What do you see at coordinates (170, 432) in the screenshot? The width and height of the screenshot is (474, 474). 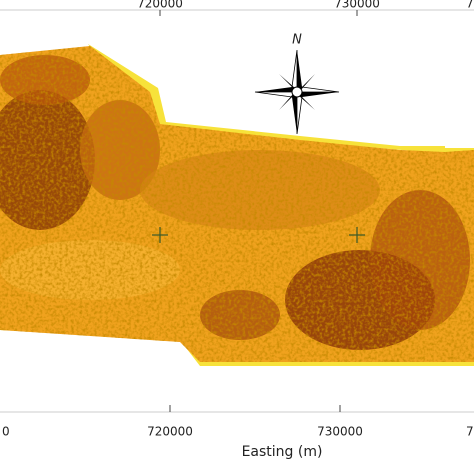 I see `bottom-tick-label: 720000` at bounding box center [170, 432].